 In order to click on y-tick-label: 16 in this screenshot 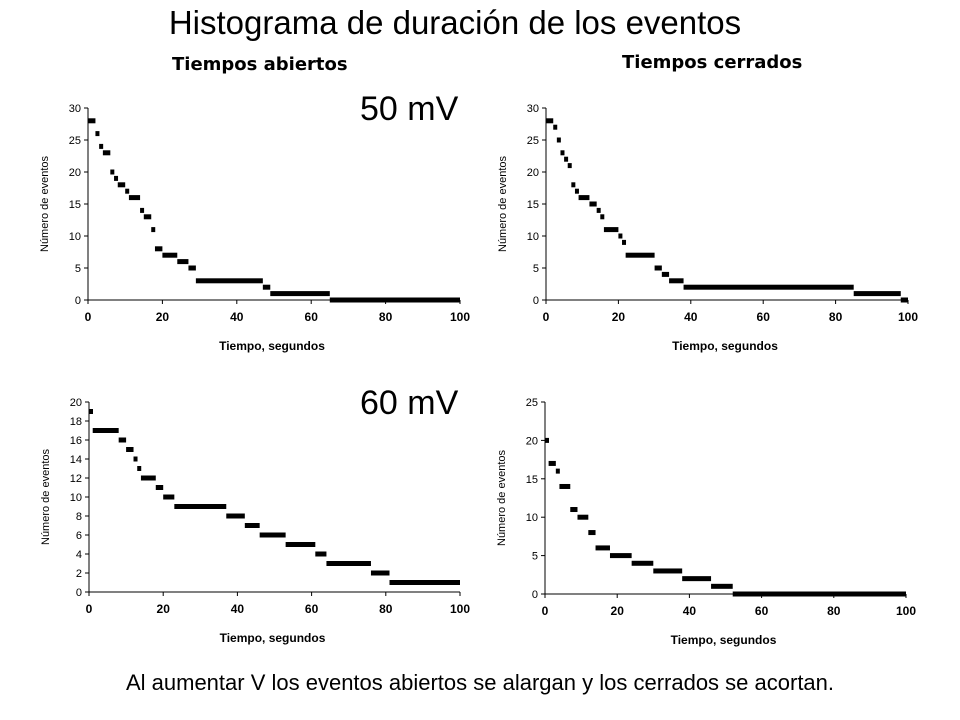, I will do `click(76, 441)`.